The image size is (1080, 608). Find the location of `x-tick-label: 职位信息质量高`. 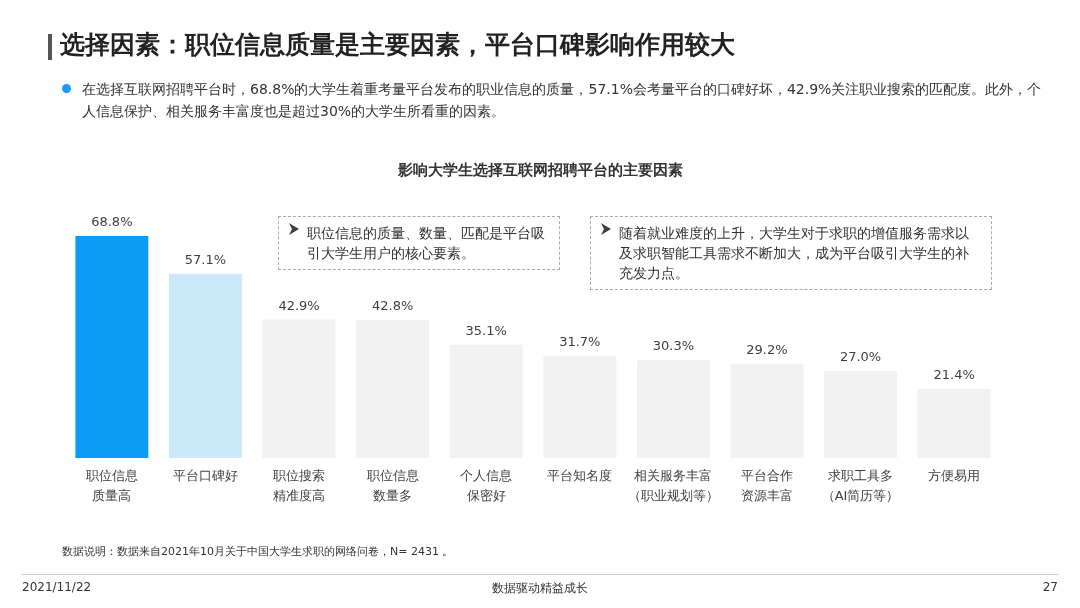

x-tick-label: 职位信息质量高 is located at coordinates (111, 485).